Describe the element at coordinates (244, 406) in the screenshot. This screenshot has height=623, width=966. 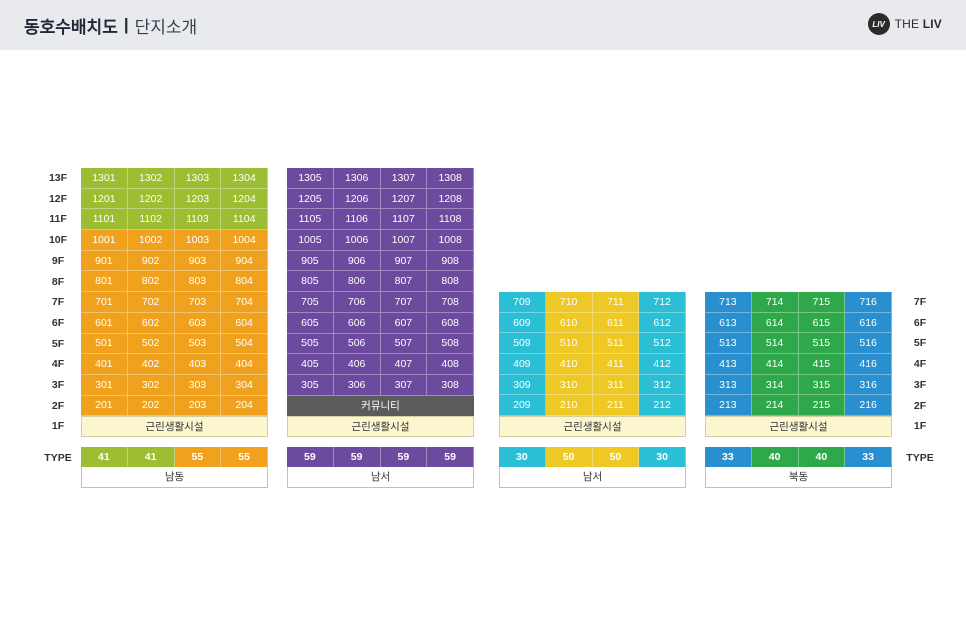
I see `unit-cell: 204` at that location.